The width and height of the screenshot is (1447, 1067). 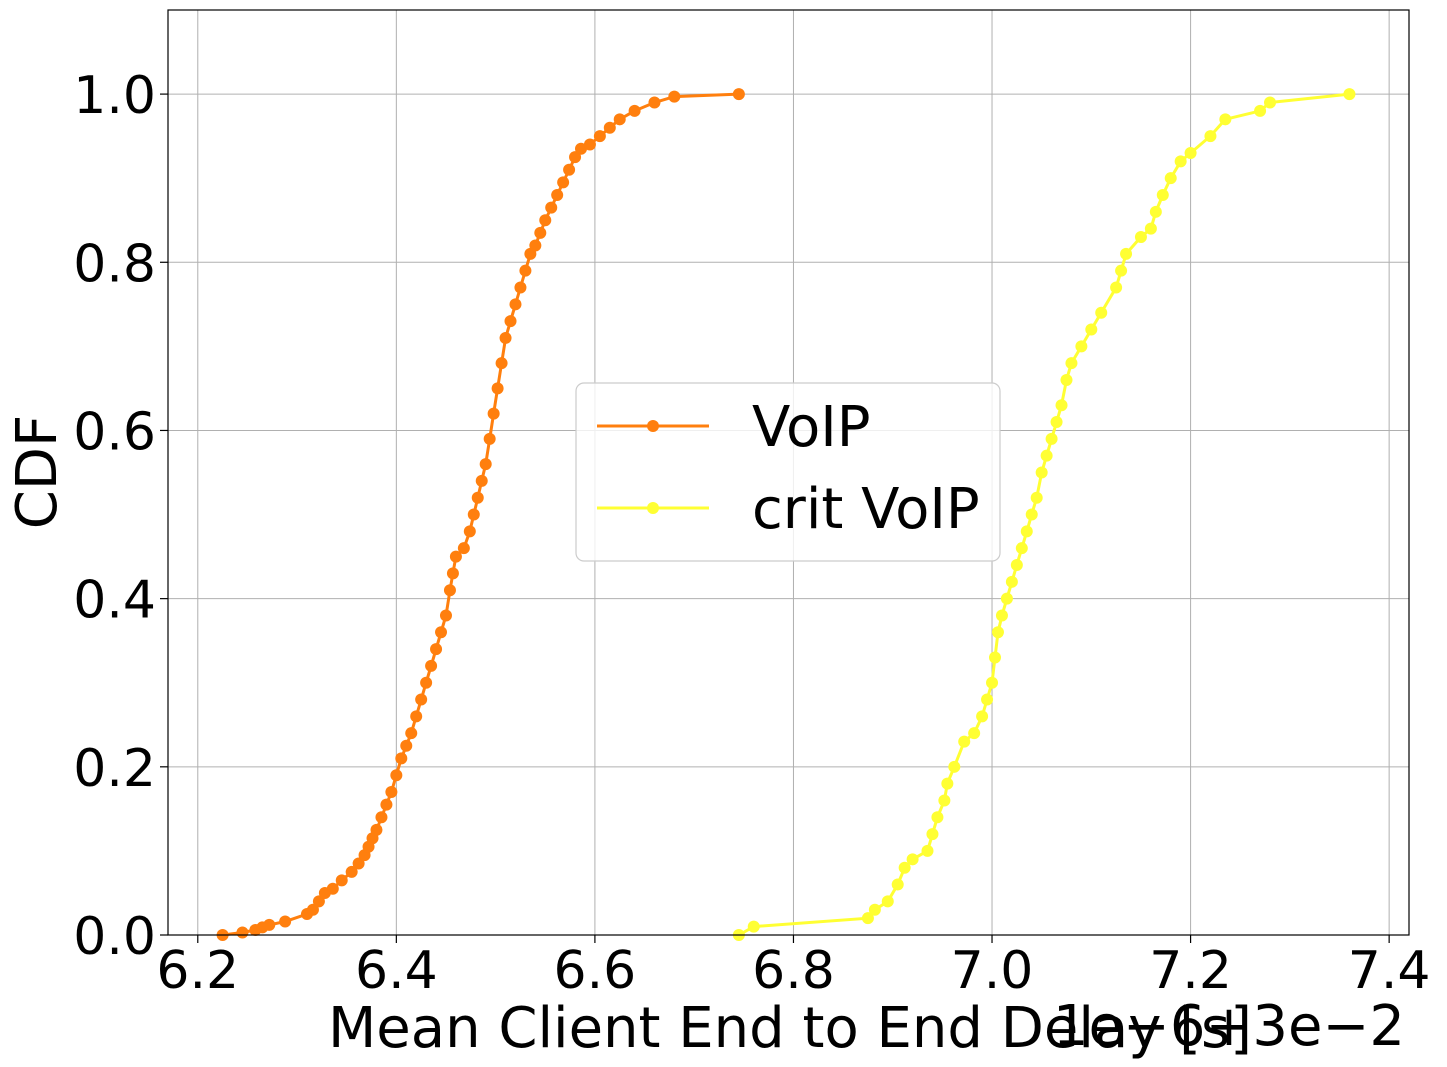 I want to click on x-tick-label: 7.2, so click(x=1190, y=971).